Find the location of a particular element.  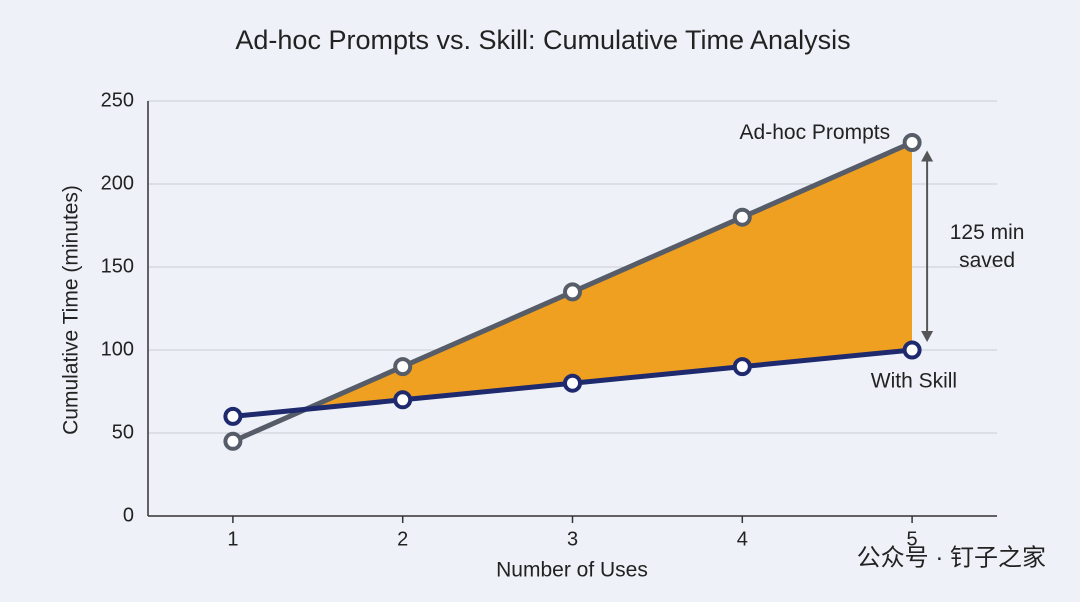

y-tick-label: 150 is located at coordinates (117, 266).